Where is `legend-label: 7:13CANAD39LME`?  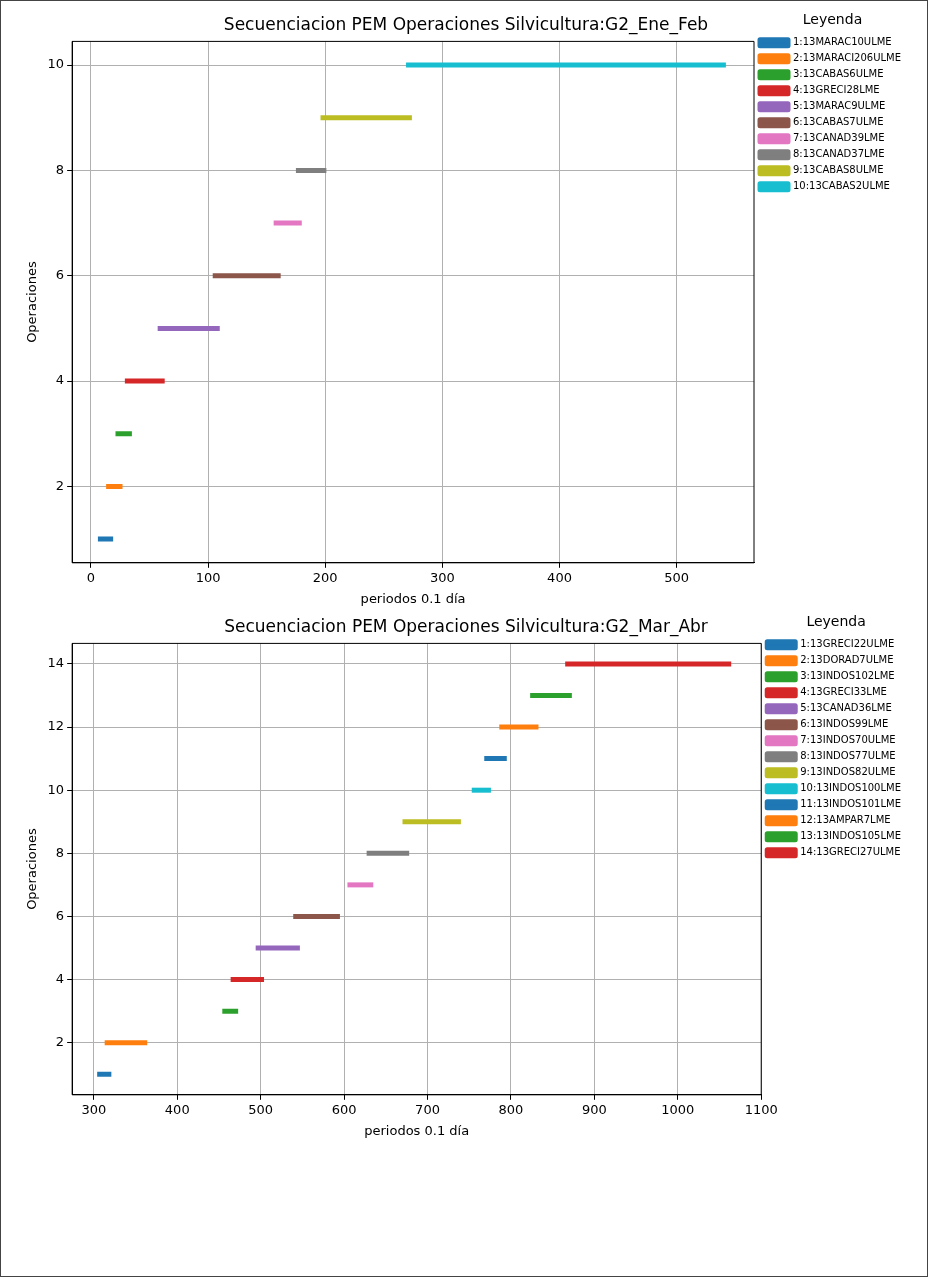
legend-label: 7:13CANAD39LME is located at coordinates (839, 138).